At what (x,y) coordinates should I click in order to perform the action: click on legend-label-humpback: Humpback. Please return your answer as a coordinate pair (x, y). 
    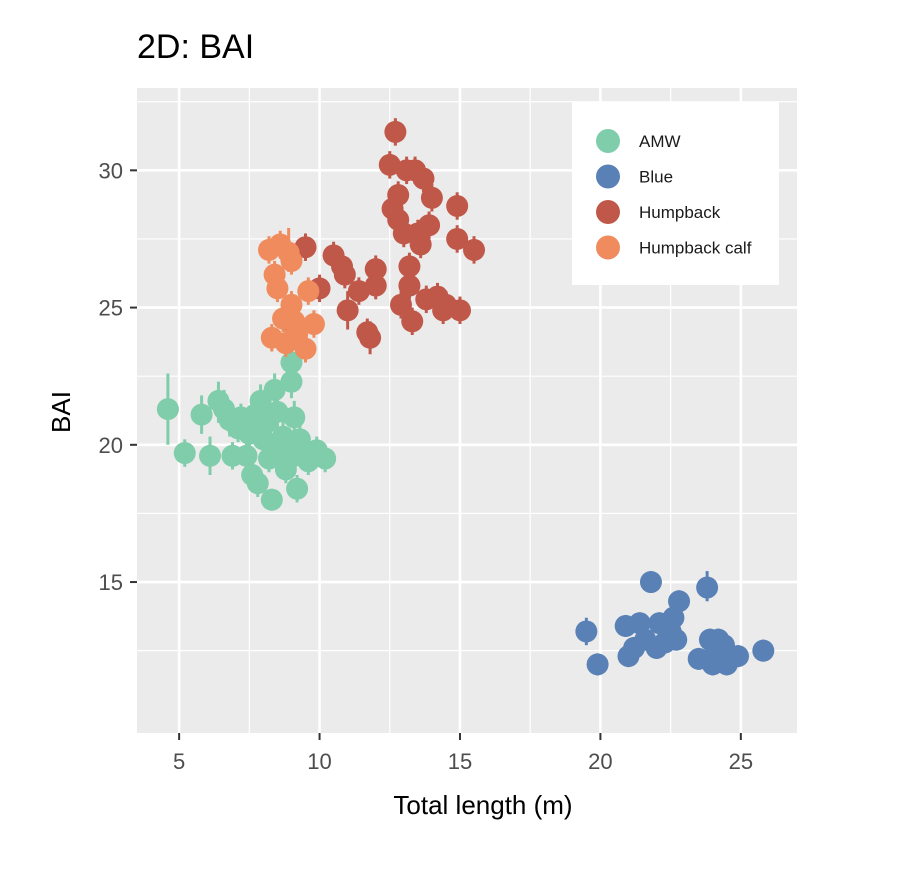
    Looking at the image, I should click on (680, 212).